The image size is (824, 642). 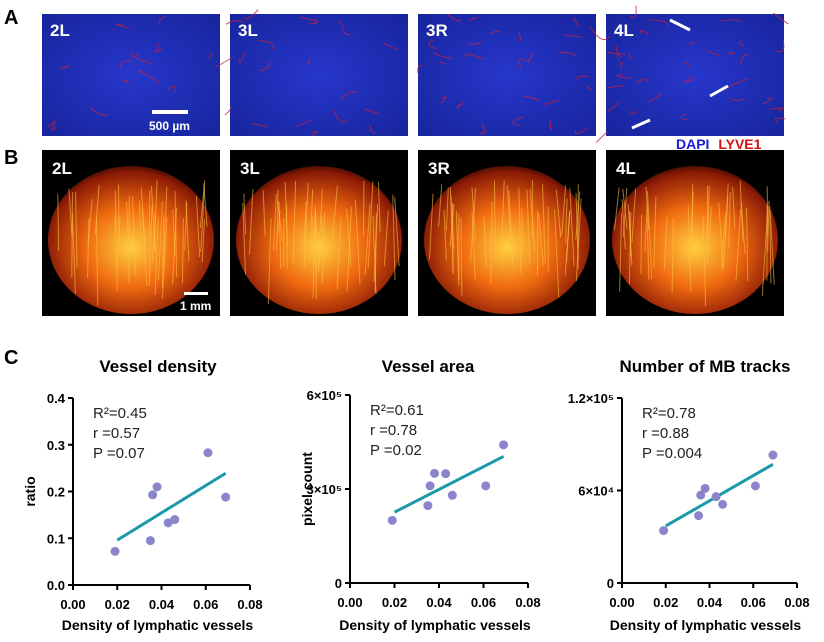 What do you see at coordinates (396, 450) in the screenshot?
I see `stat-annotation: P =0.02` at bounding box center [396, 450].